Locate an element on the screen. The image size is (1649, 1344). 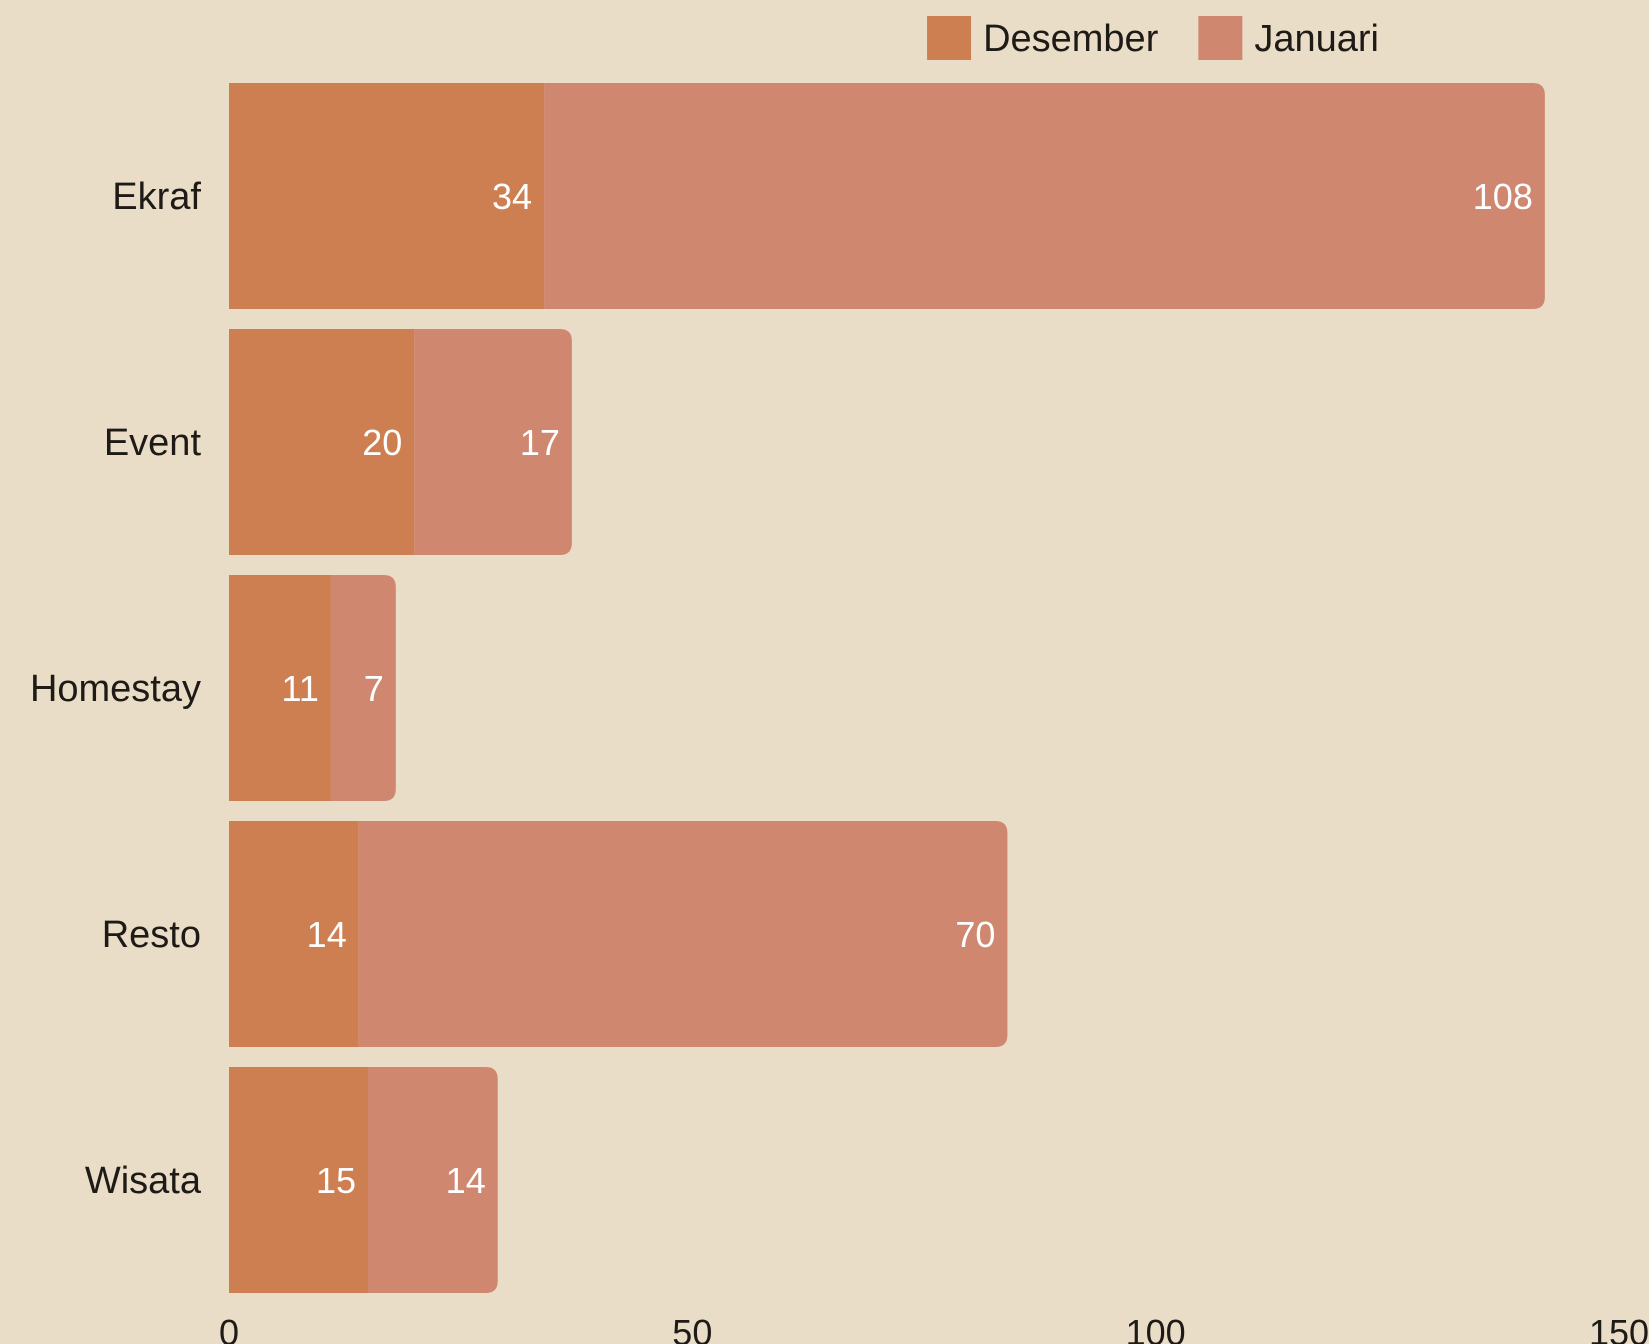
data-label-wisata-desember: 15 is located at coordinates (336, 1180).